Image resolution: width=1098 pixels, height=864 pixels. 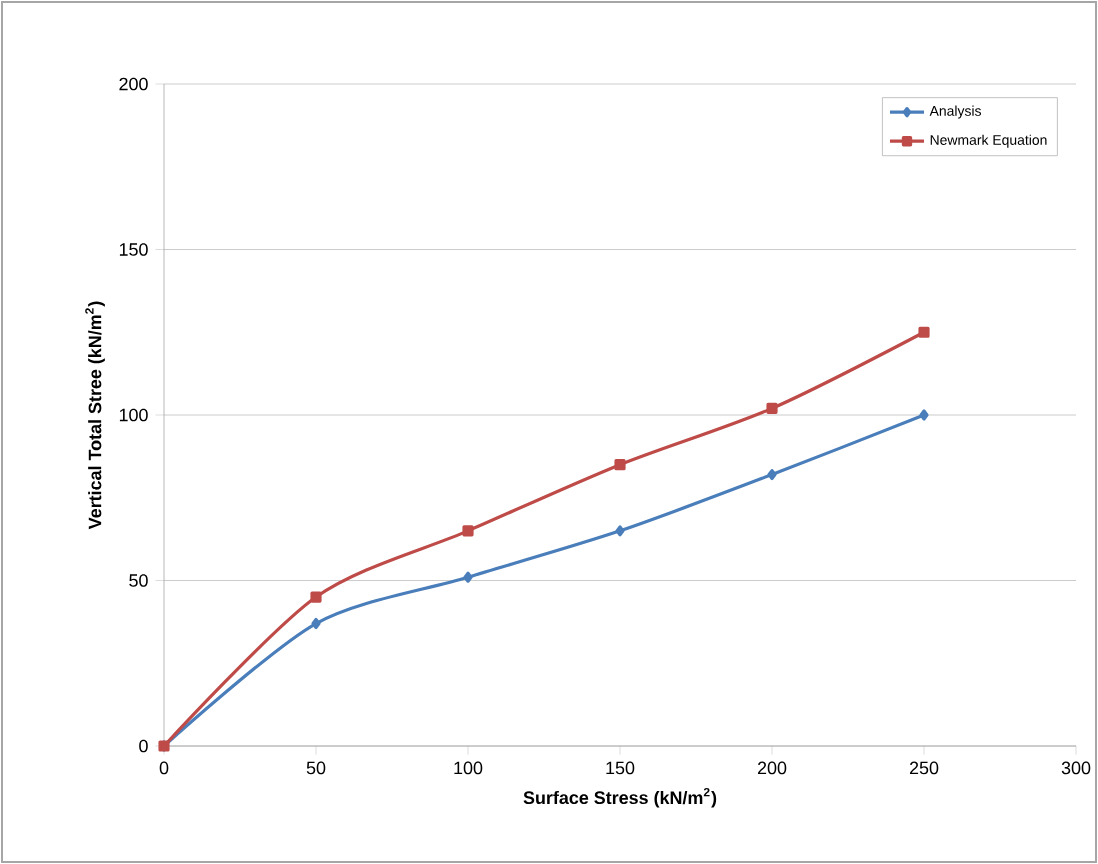 What do you see at coordinates (316, 768) in the screenshot?
I see `x-tick-label: 50` at bounding box center [316, 768].